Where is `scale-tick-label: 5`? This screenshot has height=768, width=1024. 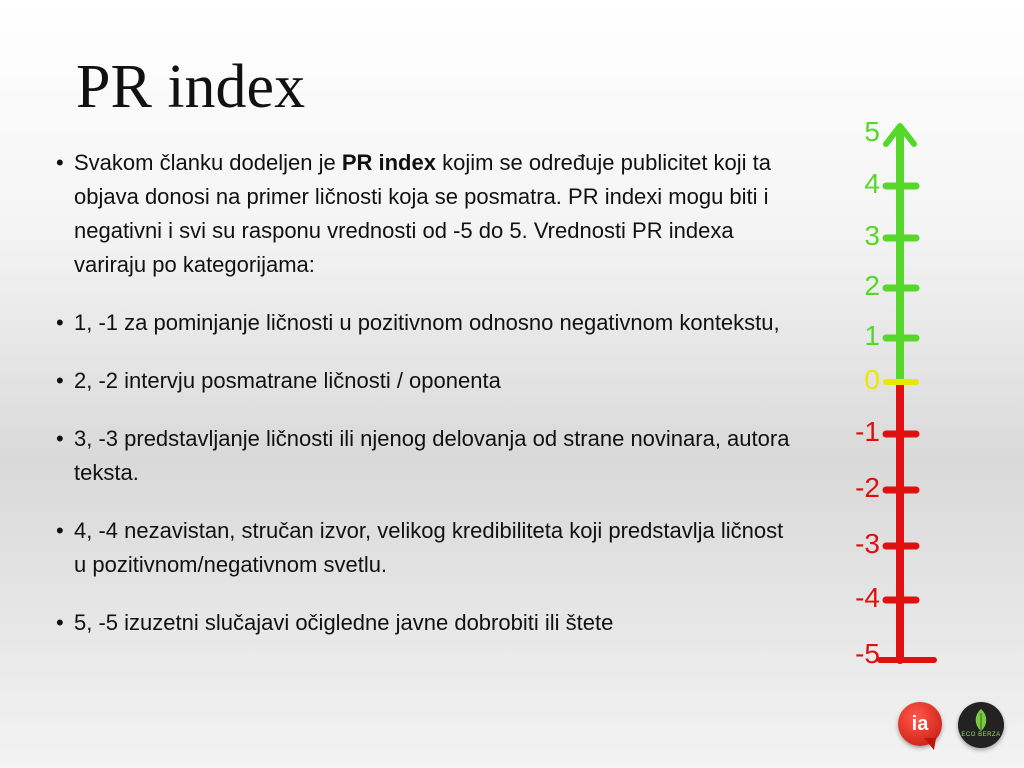 scale-tick-label: 5 is located at coordinates (872, 131).